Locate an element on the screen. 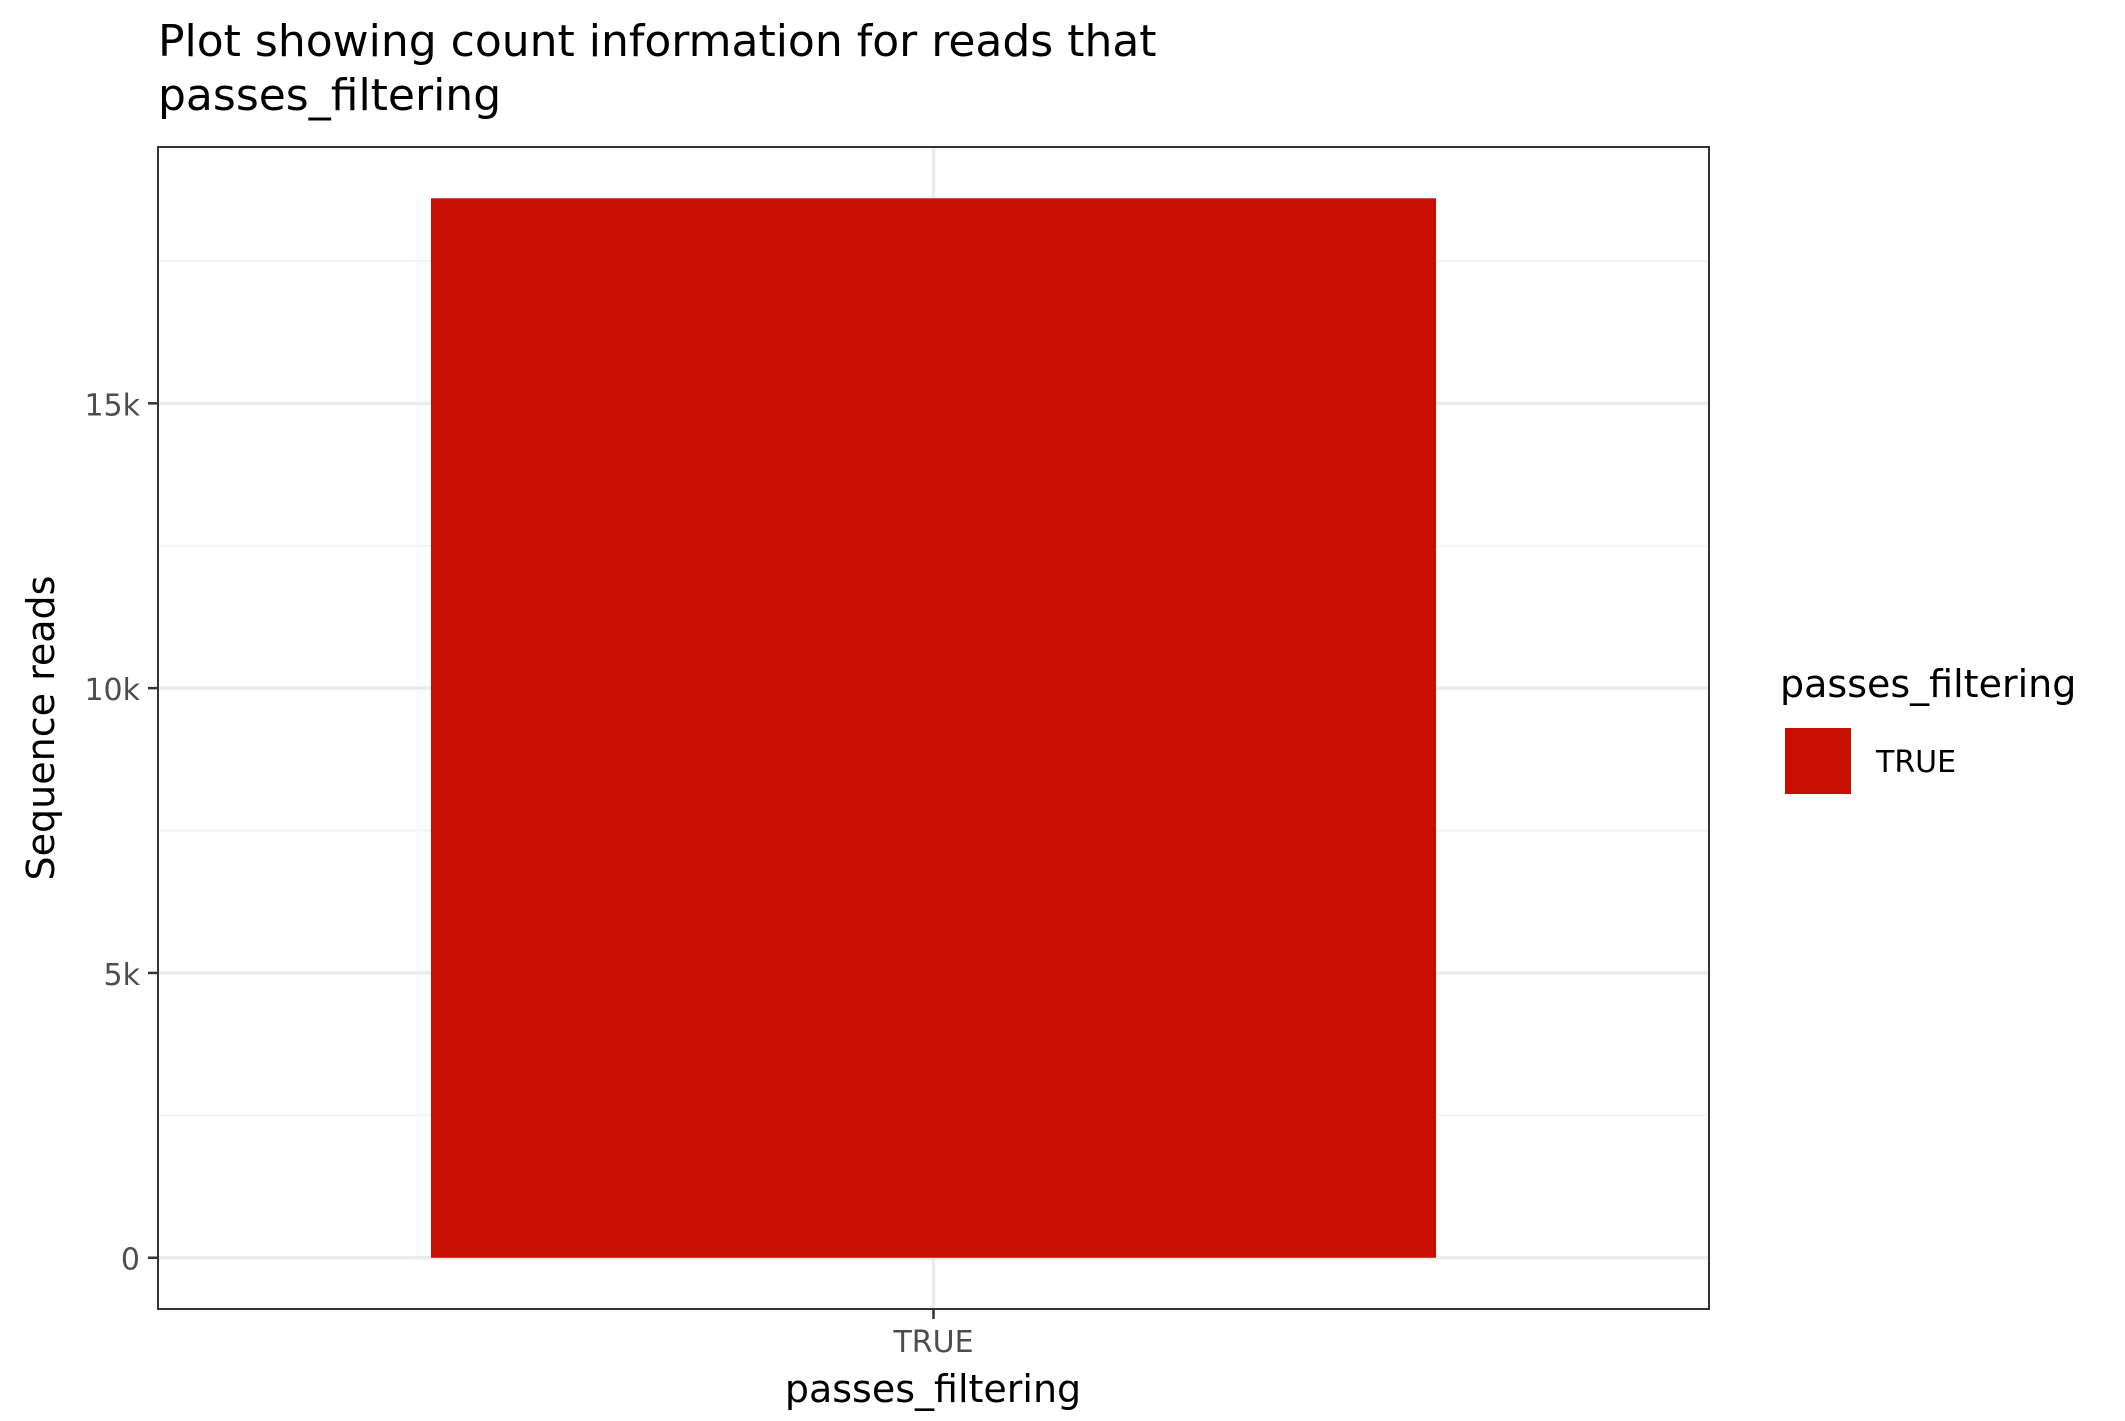 The height and width of the screenshot is (1421, 2125). y-tick-label: 10k is located at coordinates (112, 690).